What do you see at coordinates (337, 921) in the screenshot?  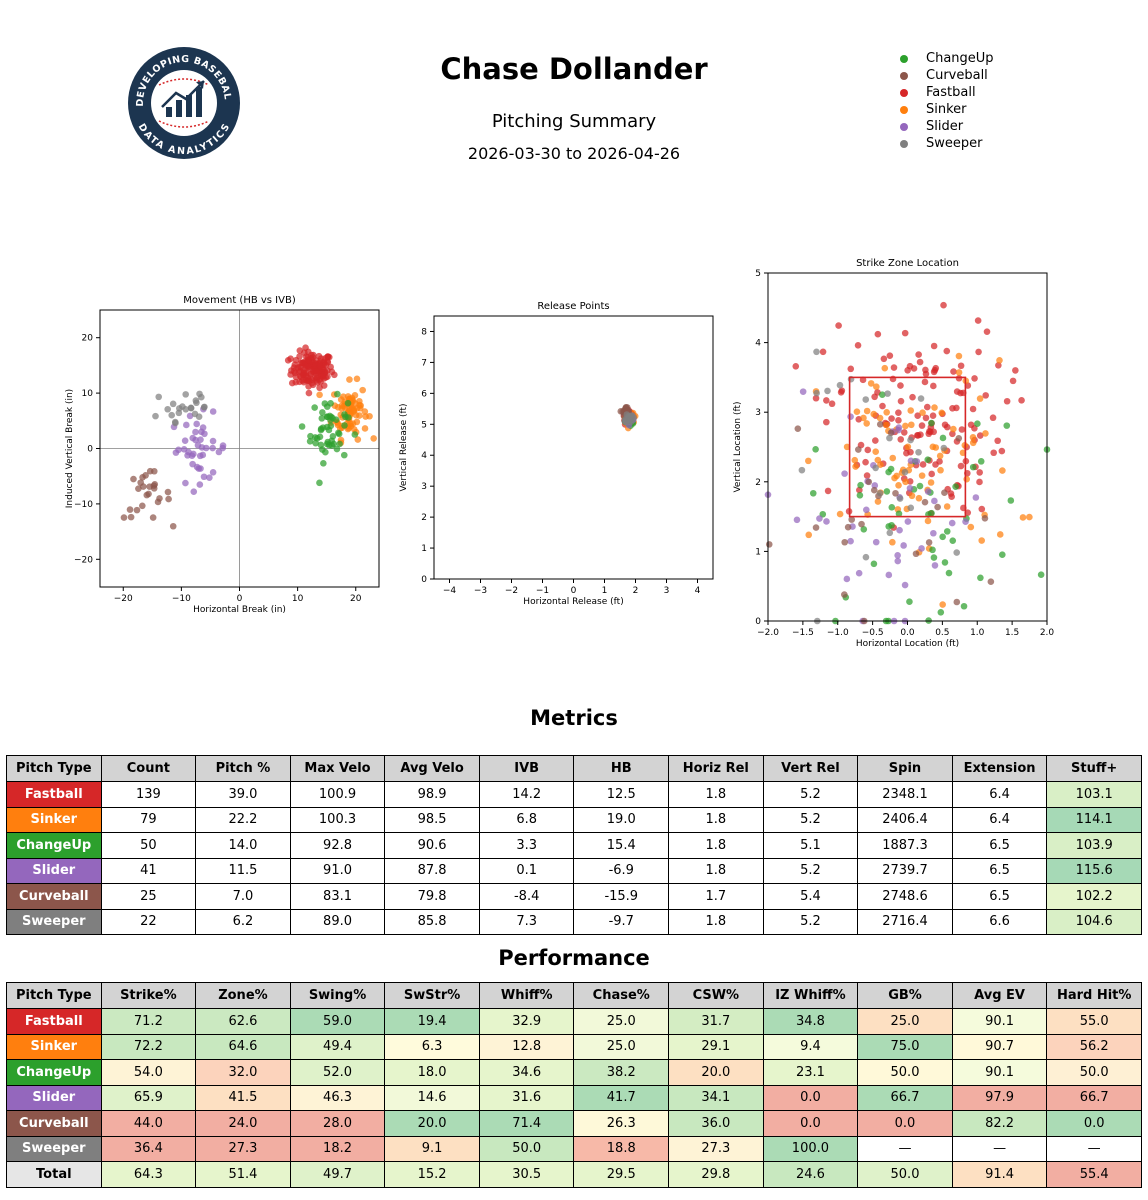 I see `table-cell: 89.0` at bounding box center [337, 921].